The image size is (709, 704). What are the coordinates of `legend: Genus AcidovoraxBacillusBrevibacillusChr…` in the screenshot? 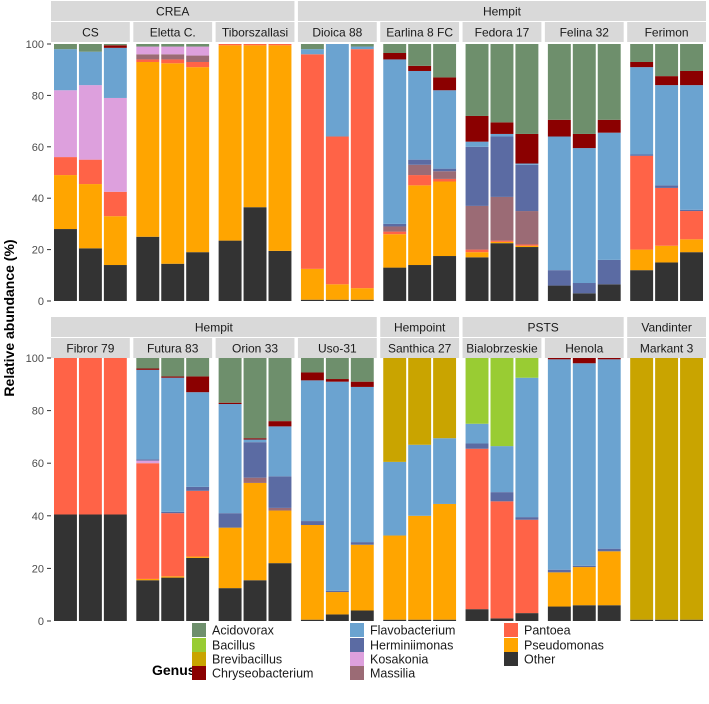 It's located at (378, 652).